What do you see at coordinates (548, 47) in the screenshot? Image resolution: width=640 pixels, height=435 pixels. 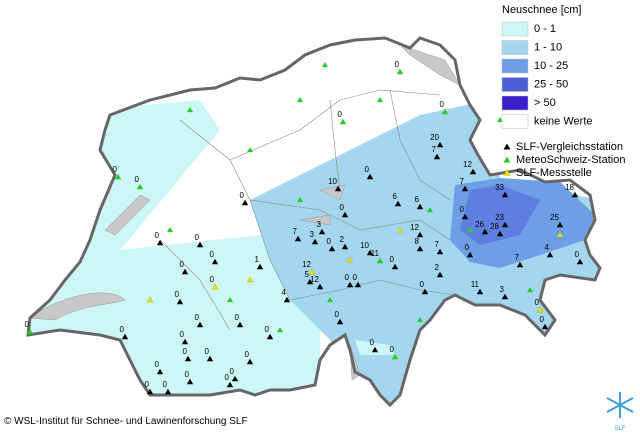 I see `legend-label: 1 - 10` at bounding box center [548, 47].